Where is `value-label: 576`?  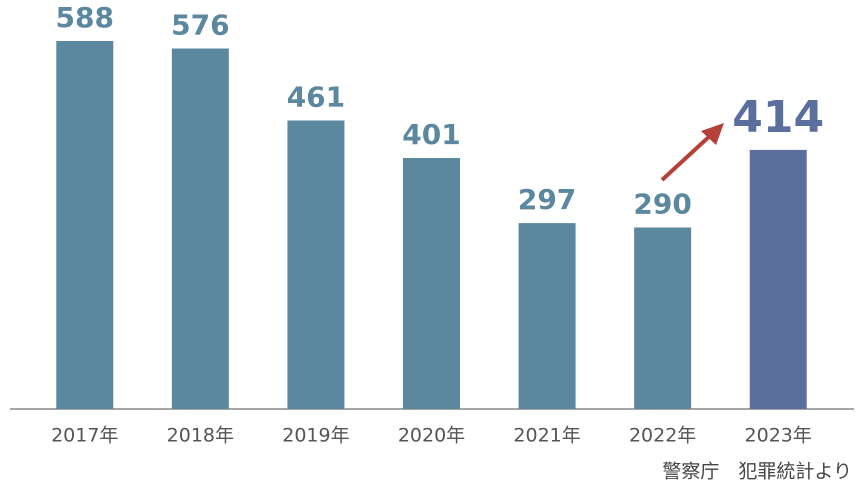 value-label: 576 is located at coordinates (200, 25).